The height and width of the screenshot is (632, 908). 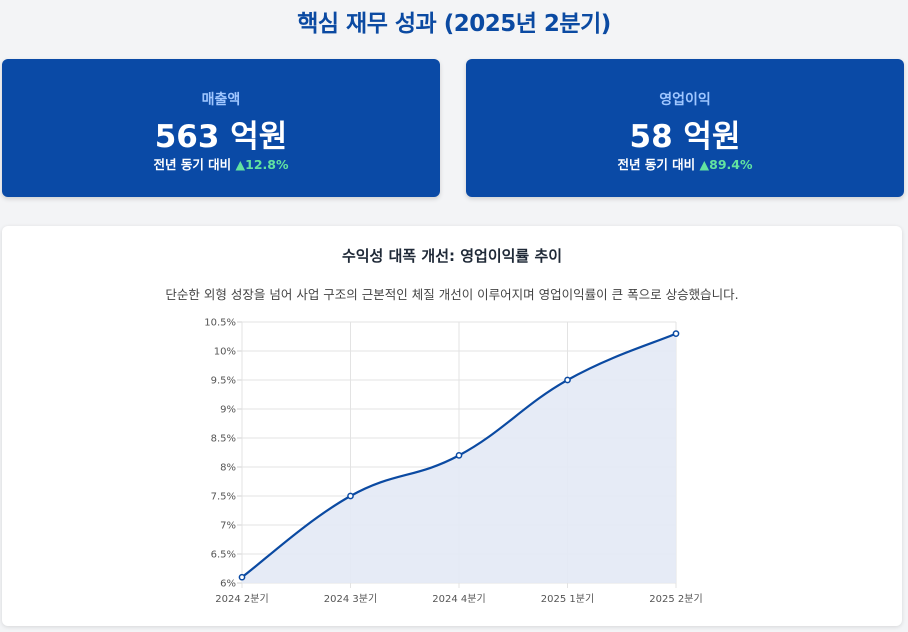 I want to click on y-tick-label: 6.5%, so click(x=223, y=555).